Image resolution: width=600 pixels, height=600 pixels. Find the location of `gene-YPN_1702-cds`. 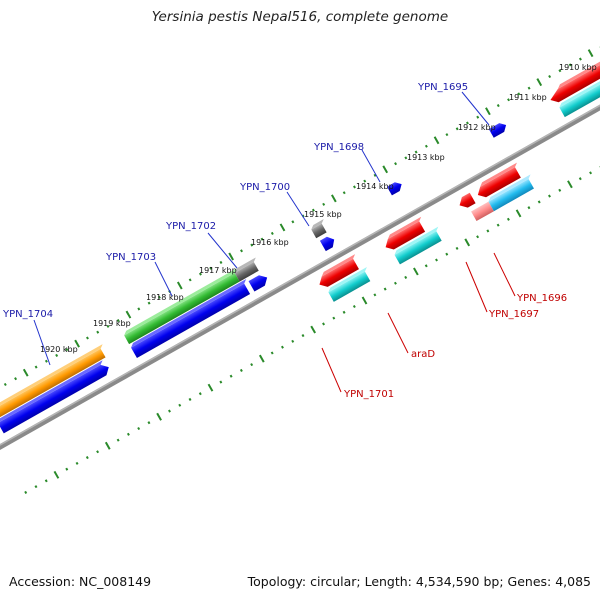

gene-YPN_1702-cds is located at coordinates (259, 282).